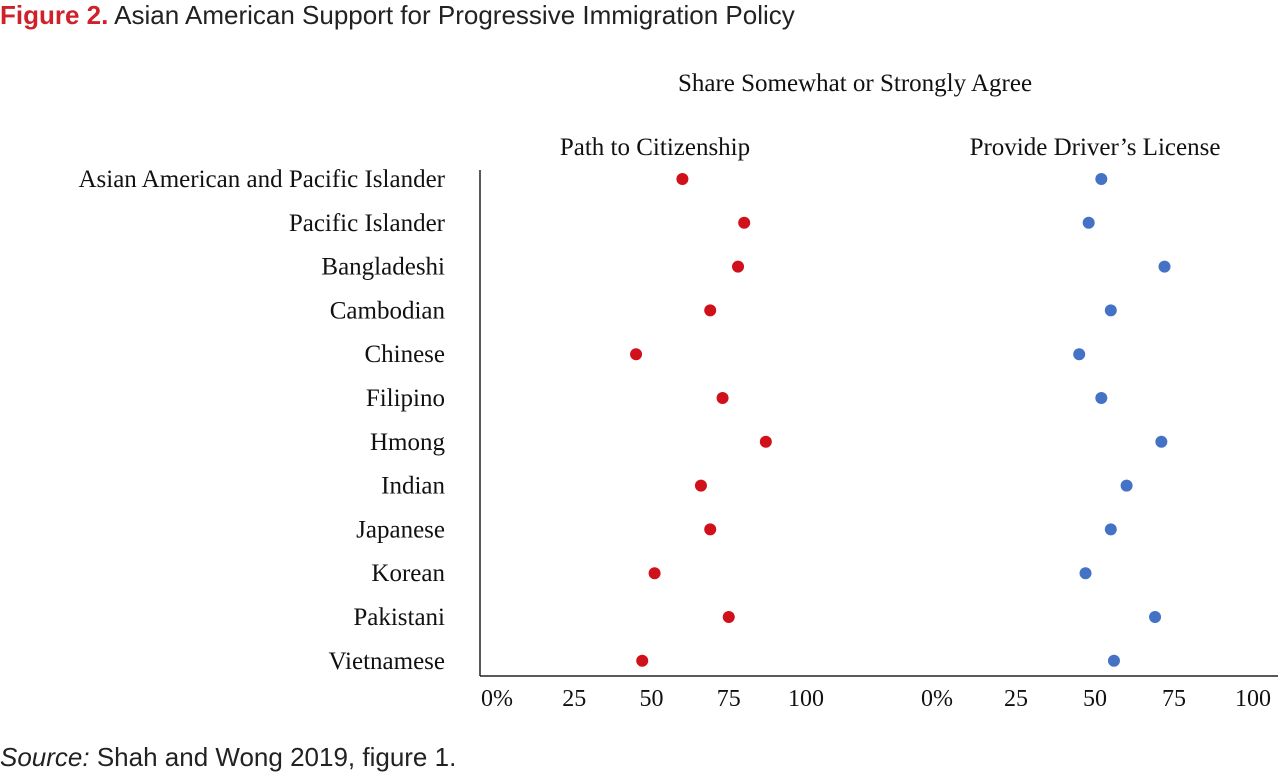 This screenshot has height=779, width=1280. I want to click on x-tick-label-panel1-50: 50, so click(652, 699).